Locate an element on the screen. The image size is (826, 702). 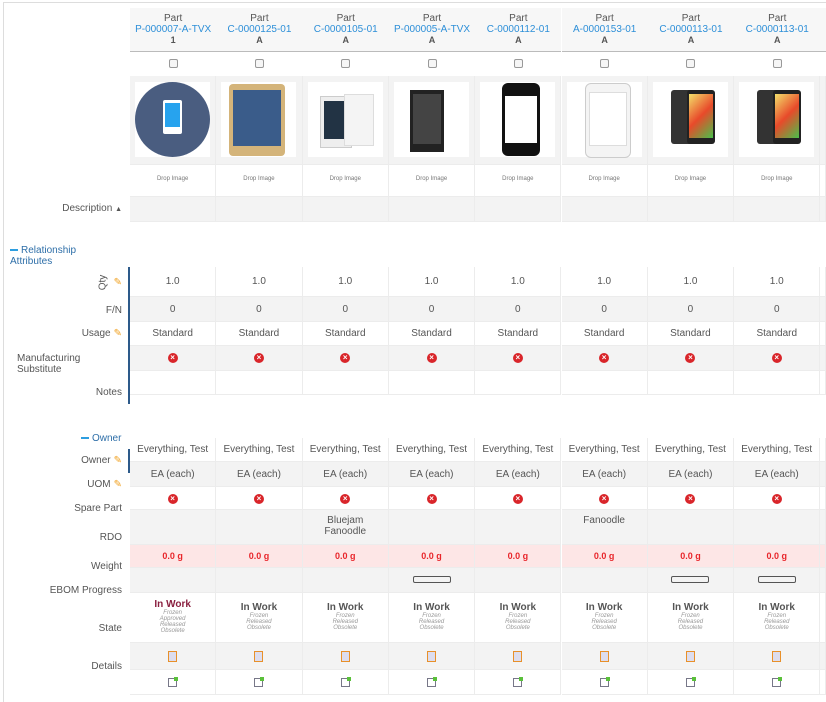
part-number-link: P-000005-A-TVX is located at coordinates (432, 29).